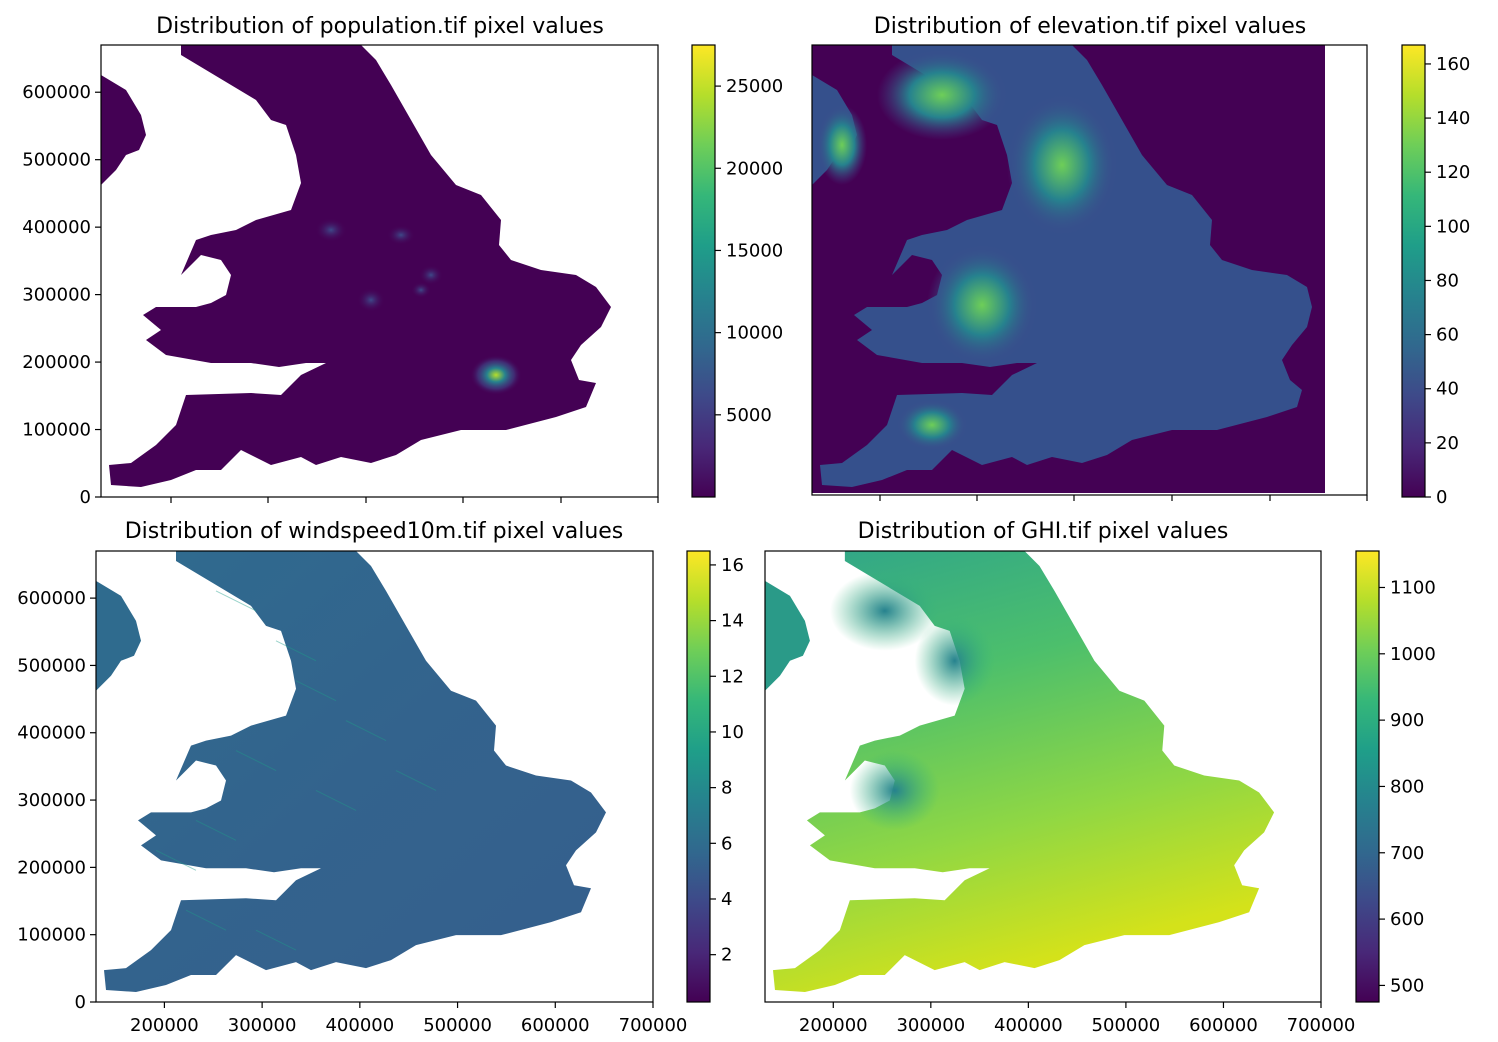 The image size is (1498, 1042). What do you see at coordinates (1407, 853) in the screenshot?
I see `colorbar-tick-label: 700` at bounding box center [1407, 853].